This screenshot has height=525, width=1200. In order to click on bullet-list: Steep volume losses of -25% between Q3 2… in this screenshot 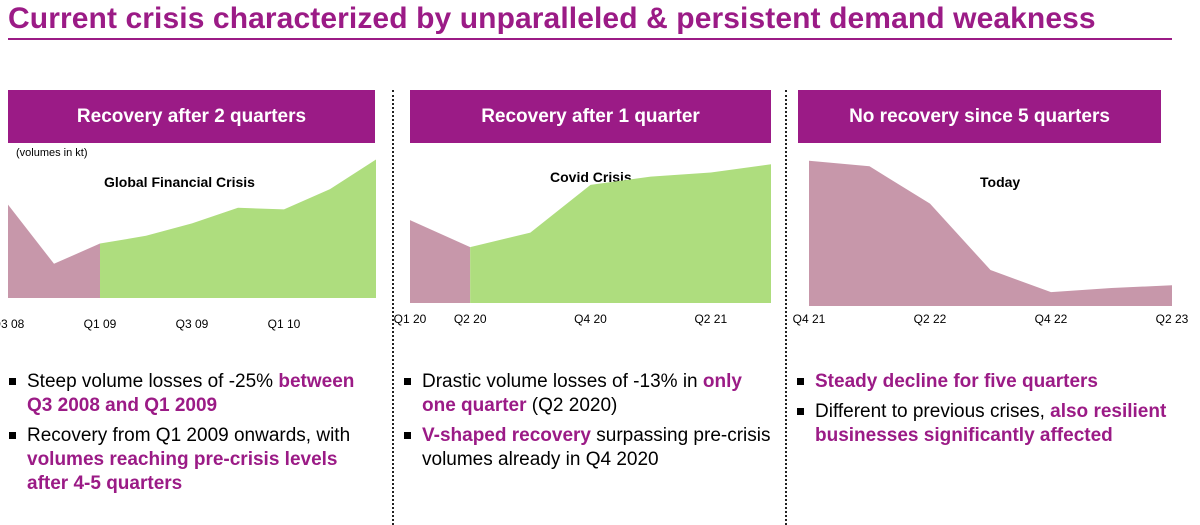, I will do `click(195, 436)`.